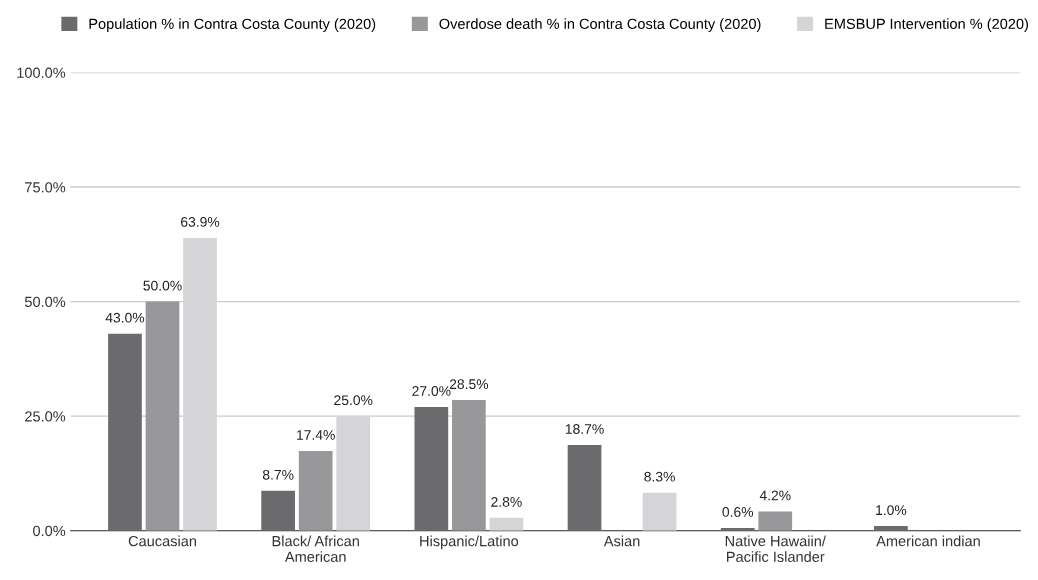  What do you see at coordinates (278, 474) in the screenshot?
I see `data-label: 8.7%` at bounding box center [278, 474].